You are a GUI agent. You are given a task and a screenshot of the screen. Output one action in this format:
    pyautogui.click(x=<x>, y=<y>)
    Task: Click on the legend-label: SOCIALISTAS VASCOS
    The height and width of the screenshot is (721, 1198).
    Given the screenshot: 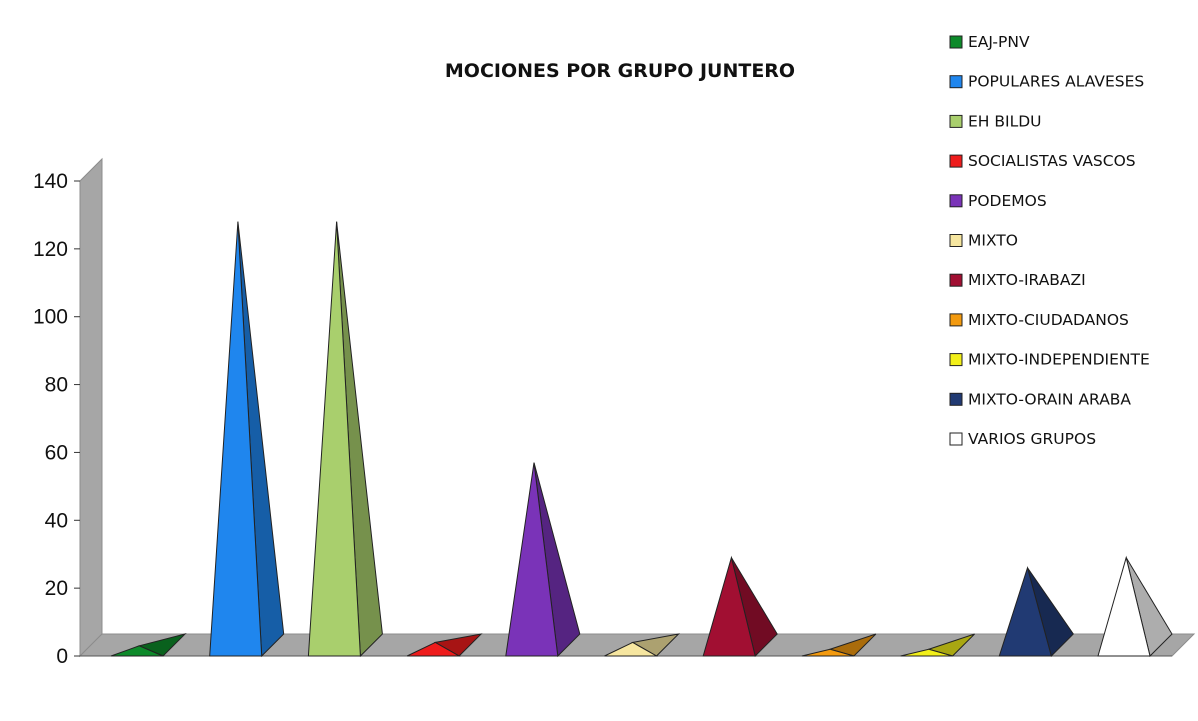 What is the action you would take?
    pyautogui.click(x=1052, y=161)
    